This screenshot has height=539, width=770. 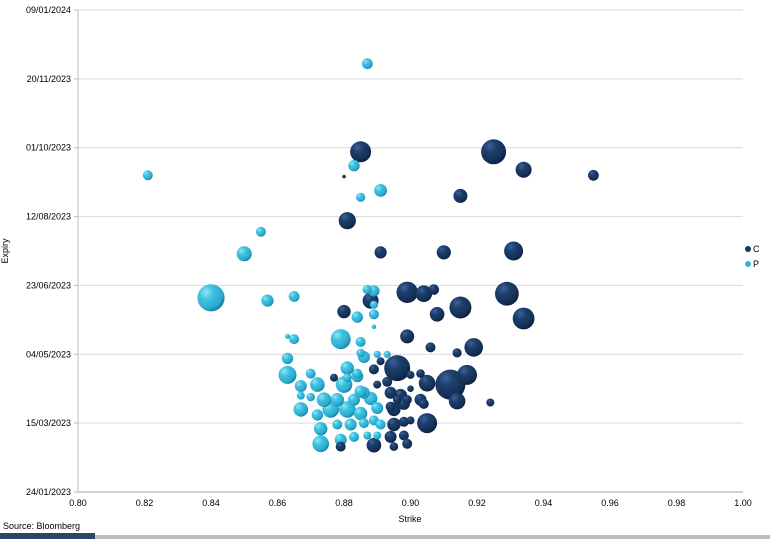 What do you see at coordinates (48, 217) in the screenshot?
I see `y-tick-label: 12/08/2023` at bounding box center [48, 217].